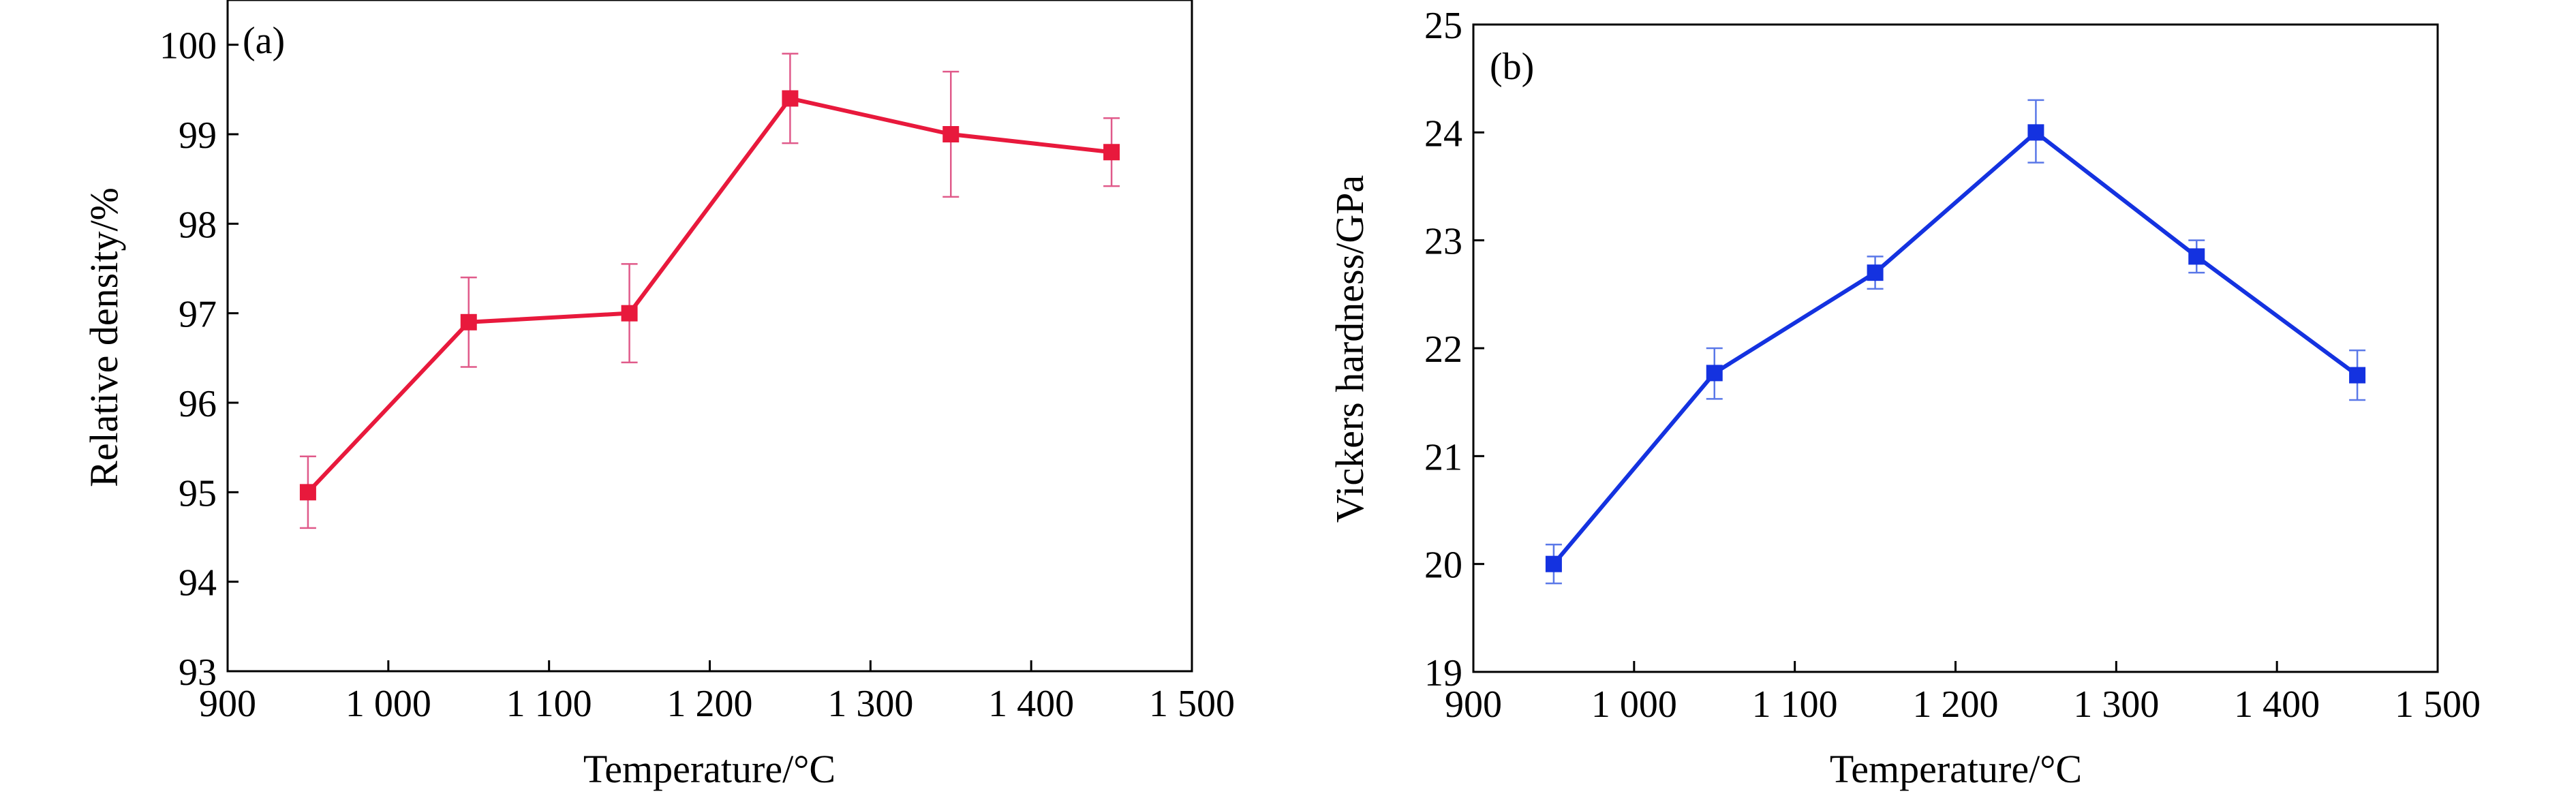  What do you see at coordinates (1956, 769) in the screenshot?
I see `panel-b-xlabel: Temperature/°C` at bounding box center [1956, 769].